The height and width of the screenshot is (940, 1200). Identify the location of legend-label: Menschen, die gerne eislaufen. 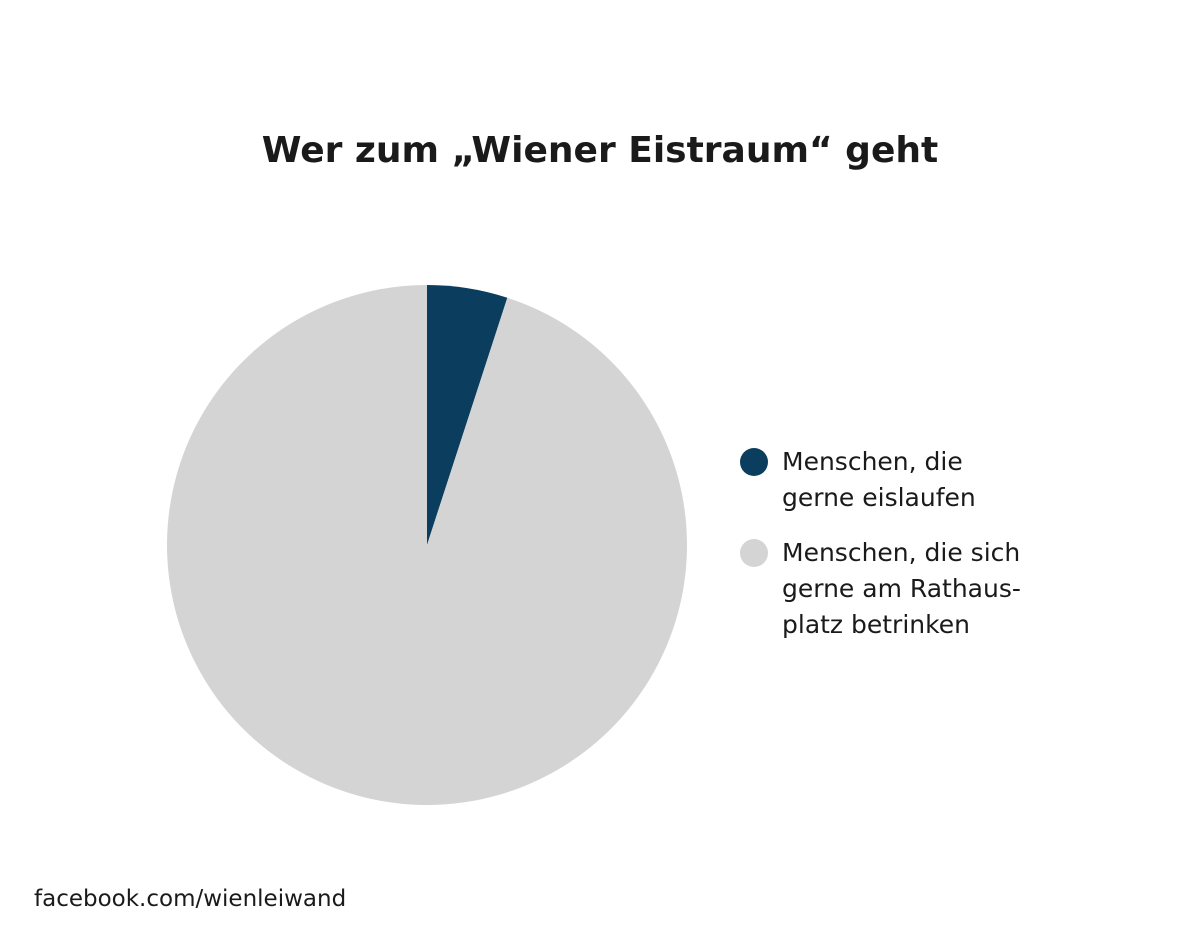
(879, 479).